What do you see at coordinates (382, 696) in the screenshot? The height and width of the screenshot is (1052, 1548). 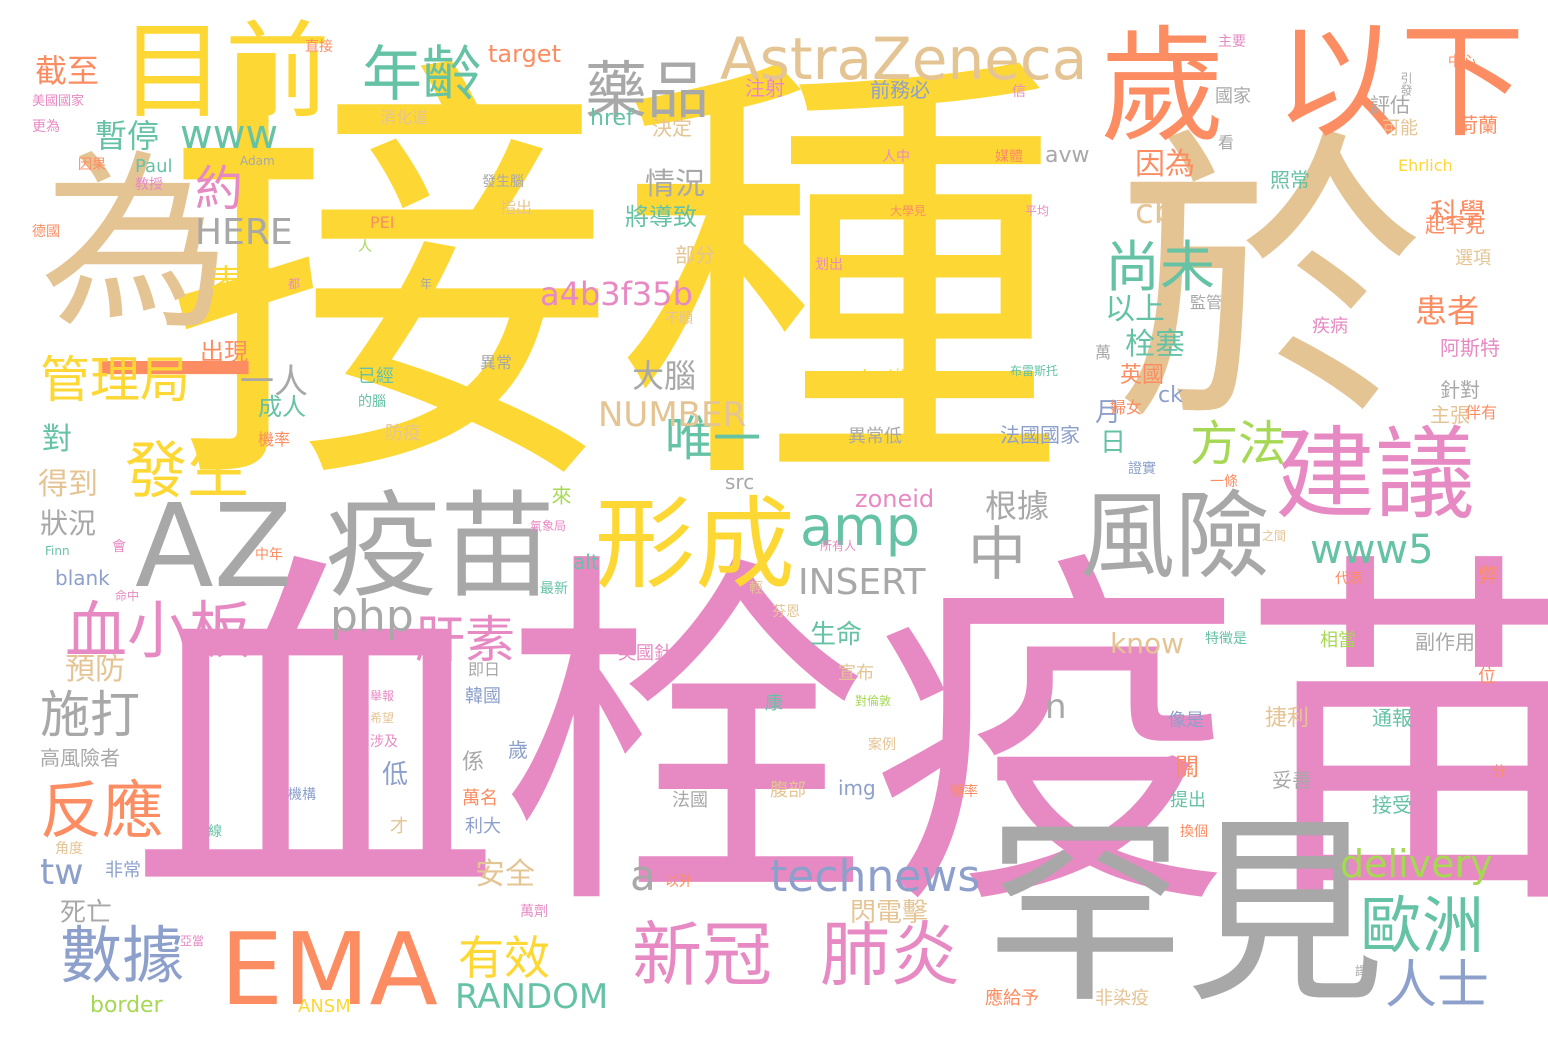 I see `word: 舉報` at bounding box center [382, 696].